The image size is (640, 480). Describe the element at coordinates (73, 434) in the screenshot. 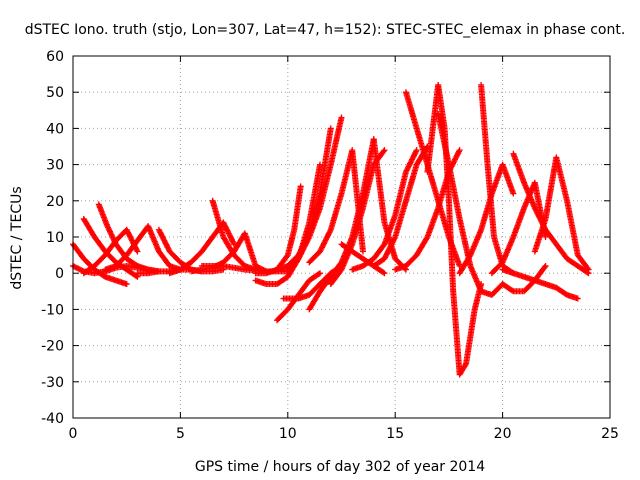

I see `x-tick-label: 0` at that location.